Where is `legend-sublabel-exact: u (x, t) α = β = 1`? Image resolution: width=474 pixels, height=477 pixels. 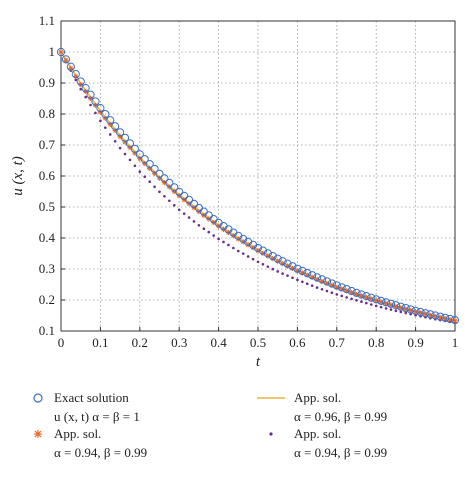 legend-sublabel-exact: u (x, t) α = β = 1 is located at coordinates (97, 416).